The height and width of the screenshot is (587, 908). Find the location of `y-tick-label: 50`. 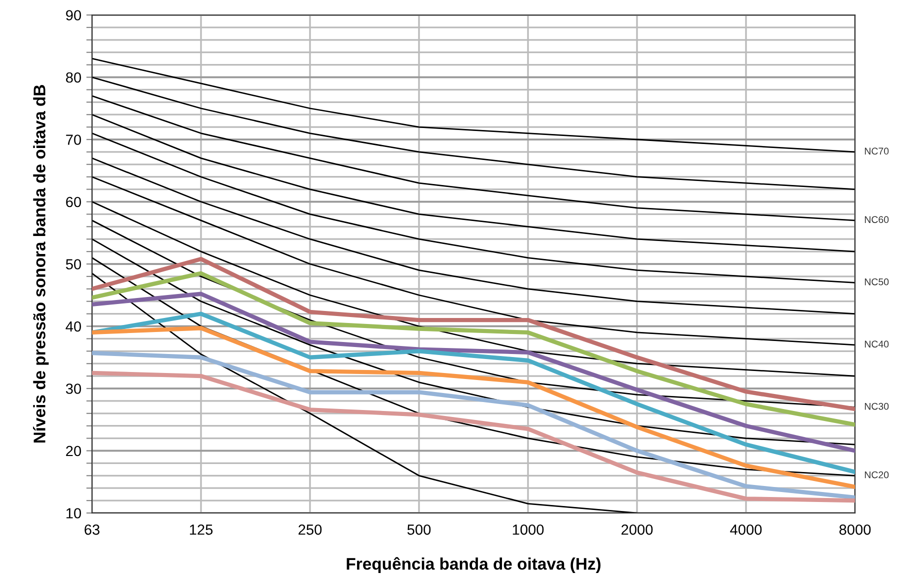

y-tick-label: 50 is located at coordinates (74, 264).